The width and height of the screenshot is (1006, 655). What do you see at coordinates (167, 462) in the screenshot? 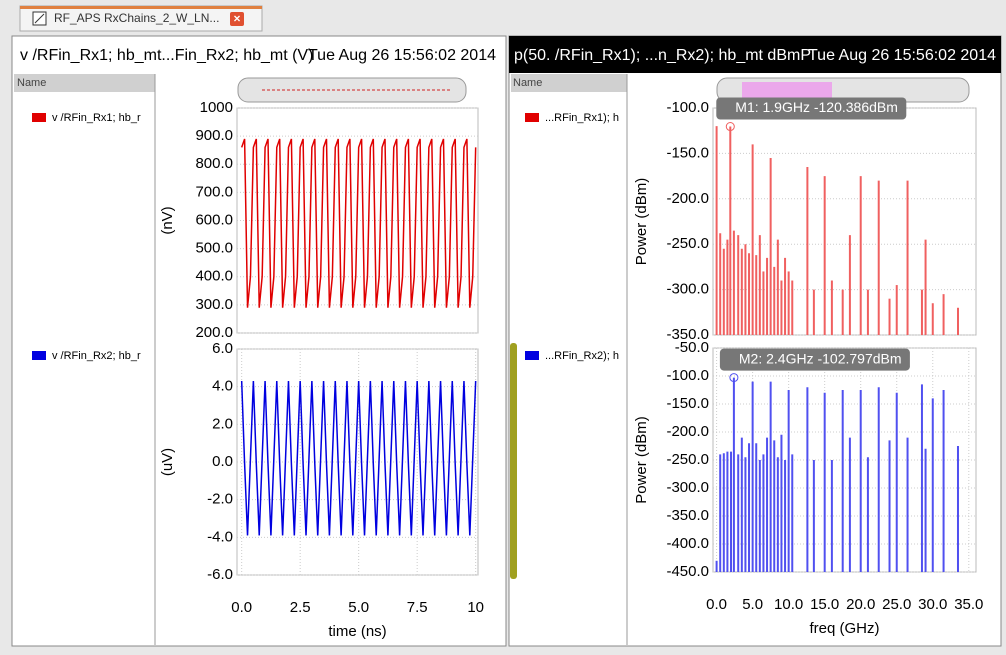
I see `y-axis-label: (uV)` at bounding box center [167, 462].